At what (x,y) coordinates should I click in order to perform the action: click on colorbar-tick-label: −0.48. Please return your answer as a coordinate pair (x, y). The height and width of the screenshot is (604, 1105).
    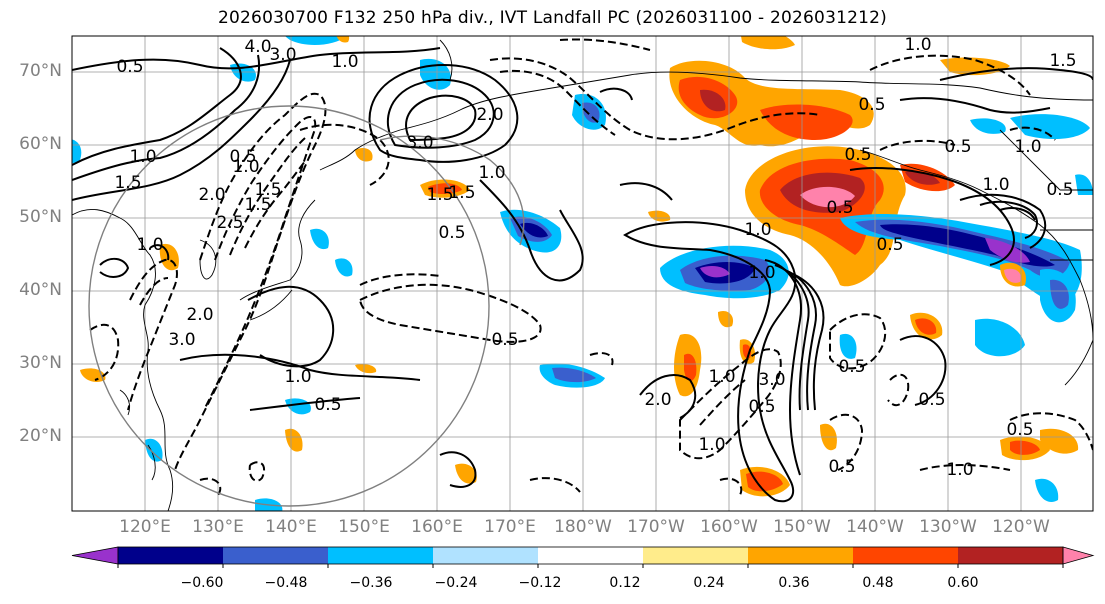
    Looking at the image, I should click on (286, 583).